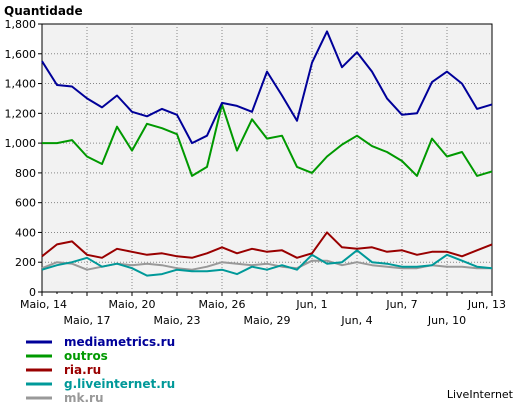  What do you see at coordinates (176, 320) in the screenshot?
I see `x-tick-label: Maio, 23` at bounding box center [176, 320].